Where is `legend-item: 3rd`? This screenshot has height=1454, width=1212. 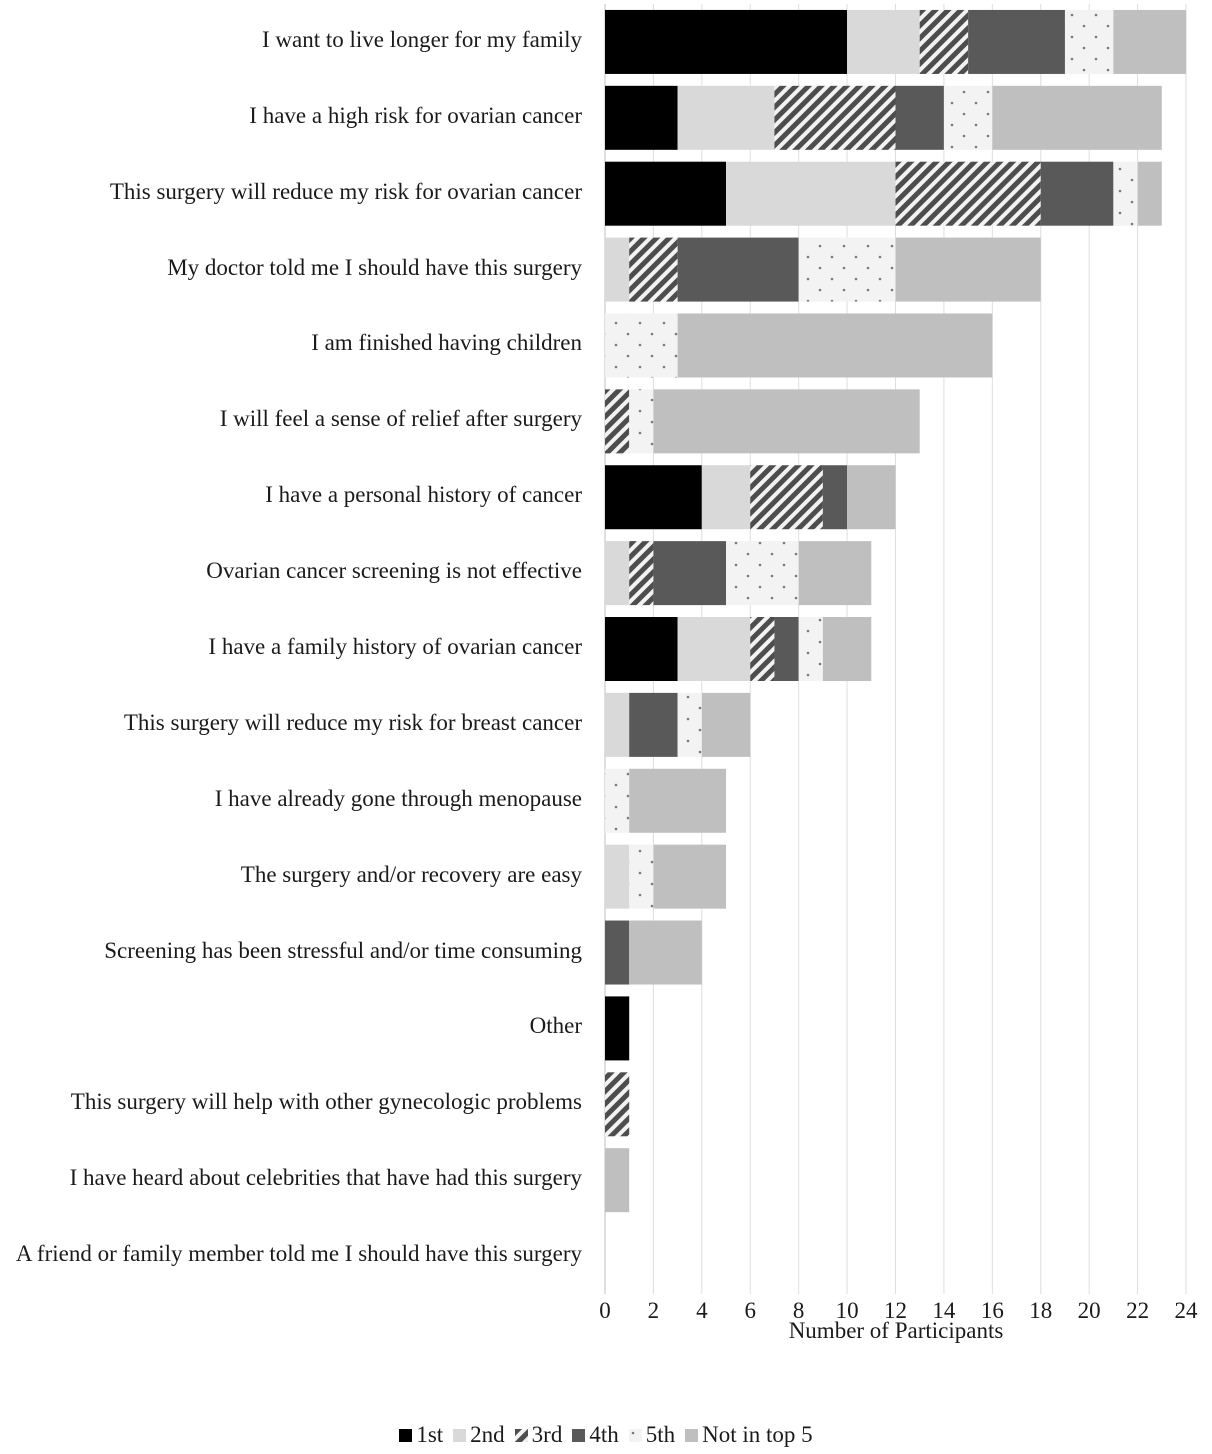 legend-item: 3rd is located at coordinates (538, 1435).